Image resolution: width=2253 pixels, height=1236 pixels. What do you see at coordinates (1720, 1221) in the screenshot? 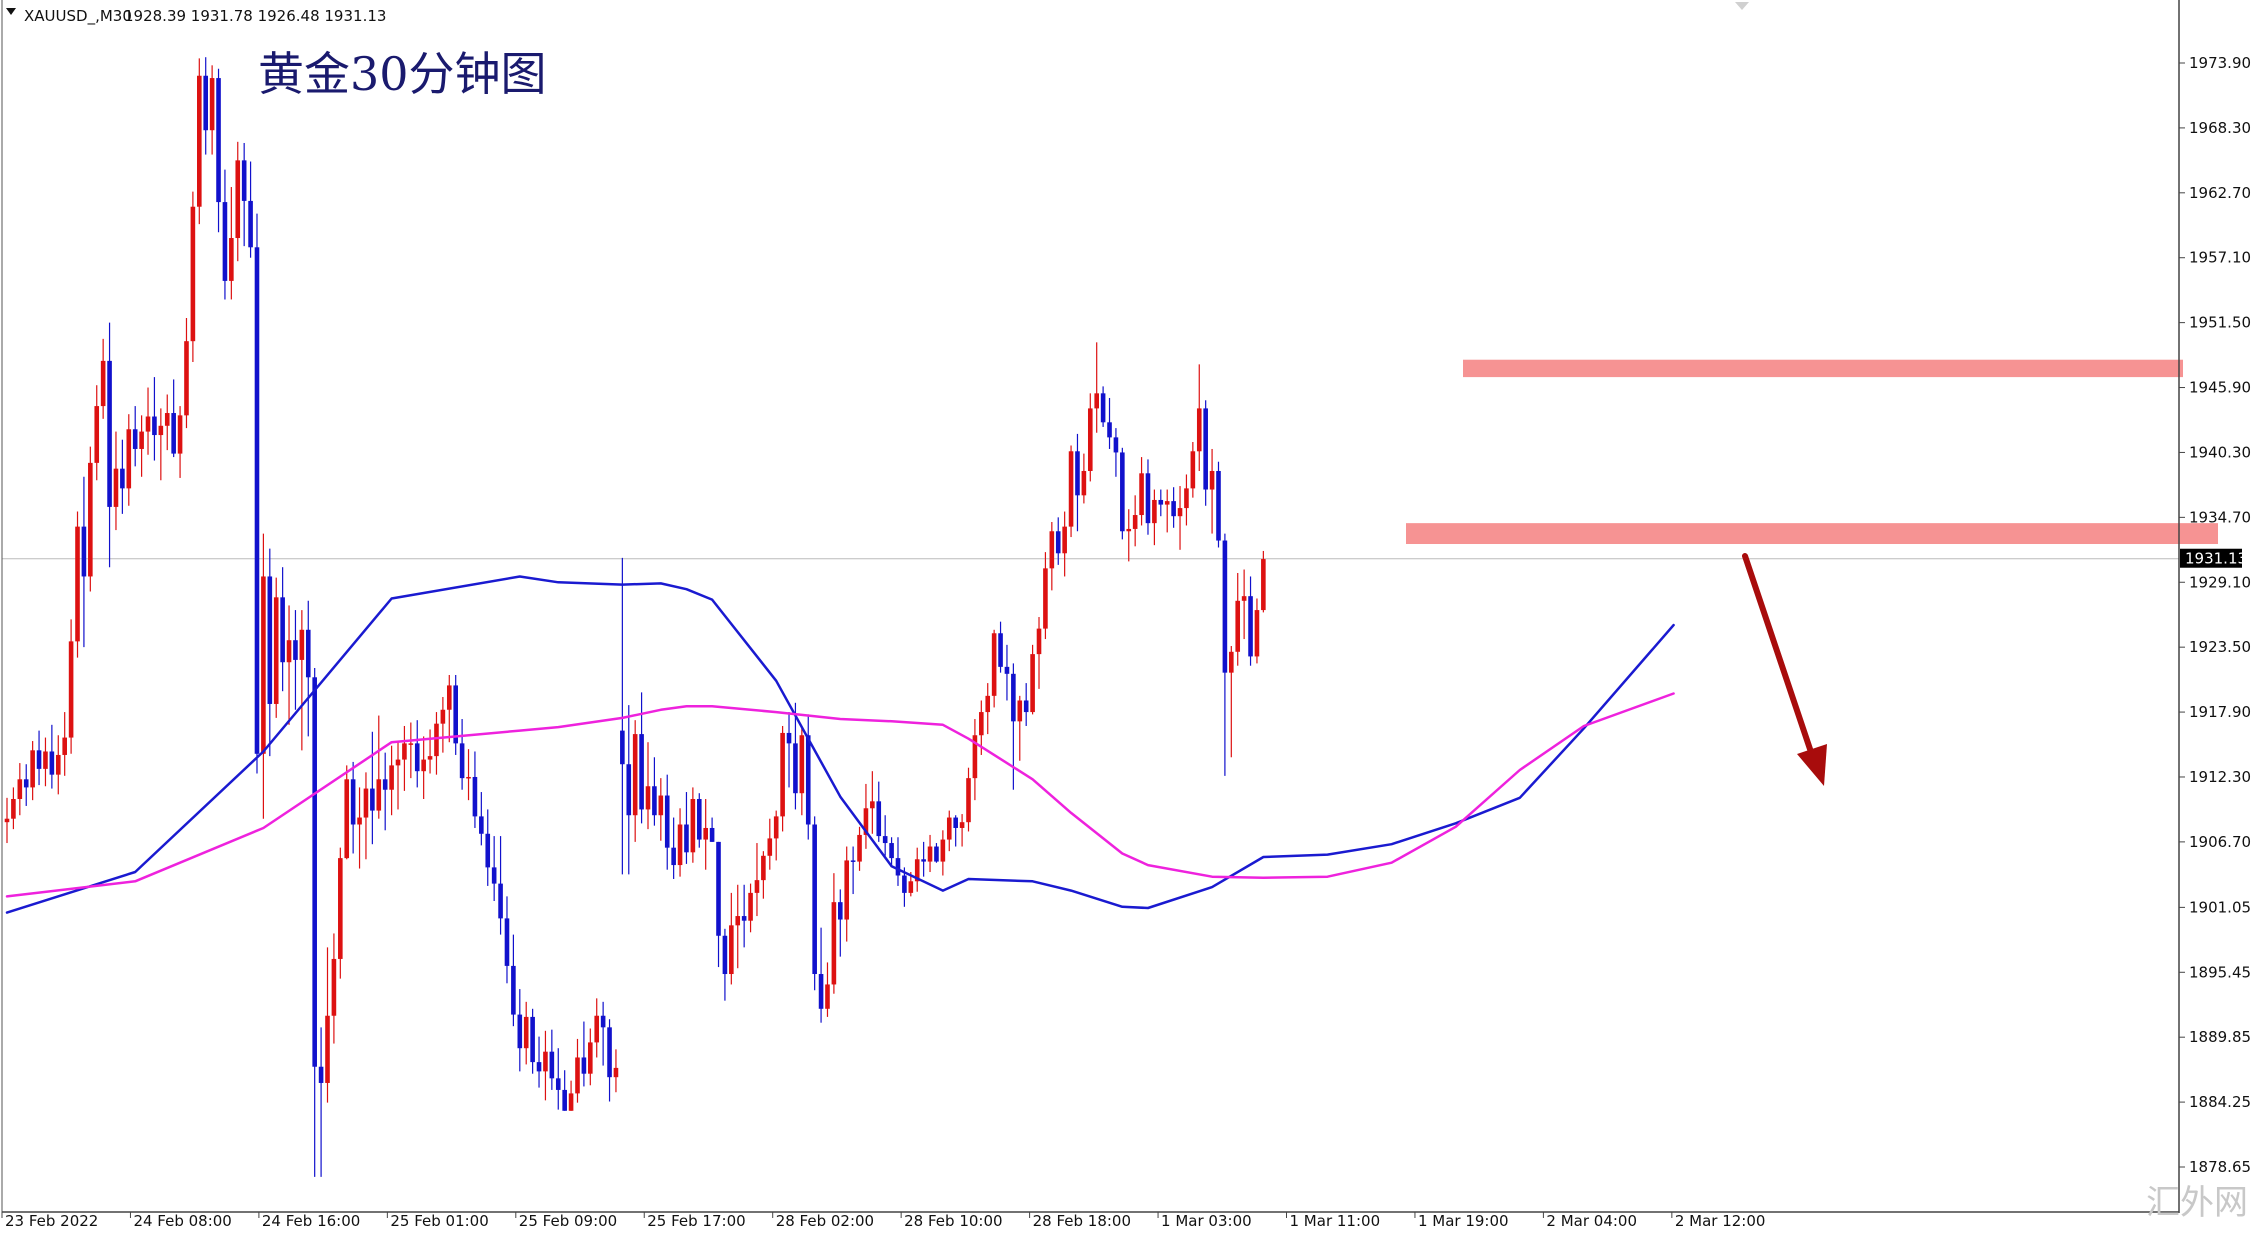
I see `x-tick-label: 2 Mar 12:00` at bounding box center [1720, 1221].